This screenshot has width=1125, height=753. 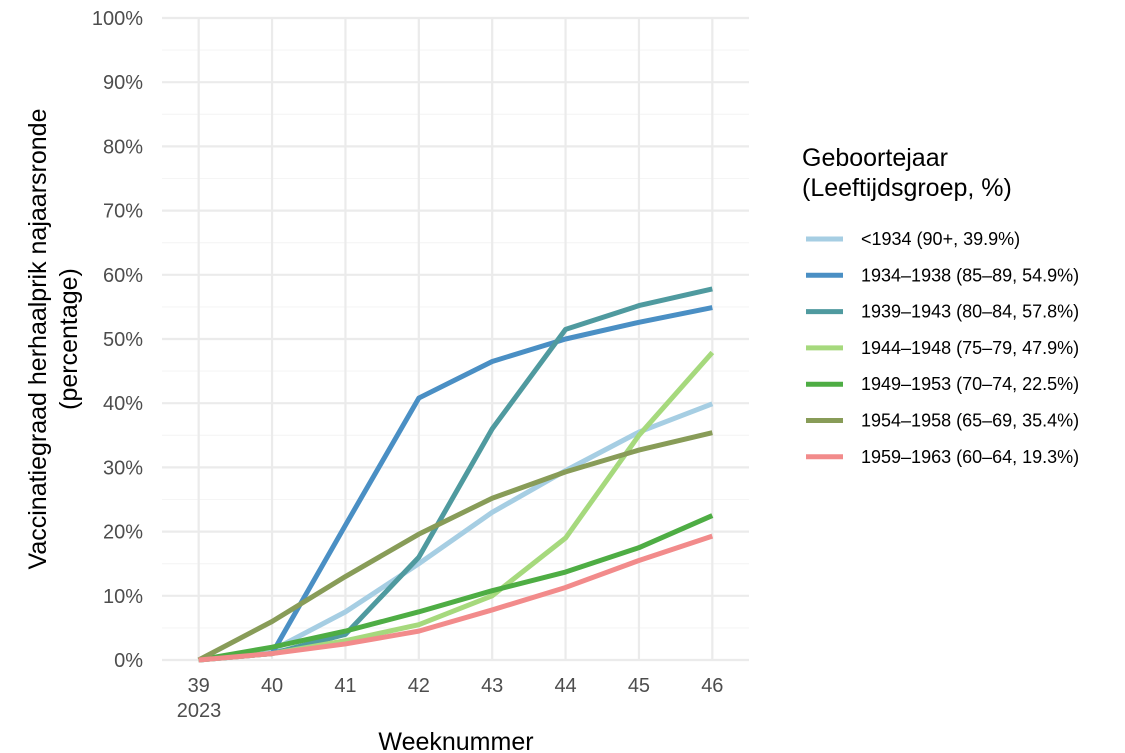 I want to click on legend-label: 1949–1953 (70–74, 22.5%), so click(x=970, y=384).